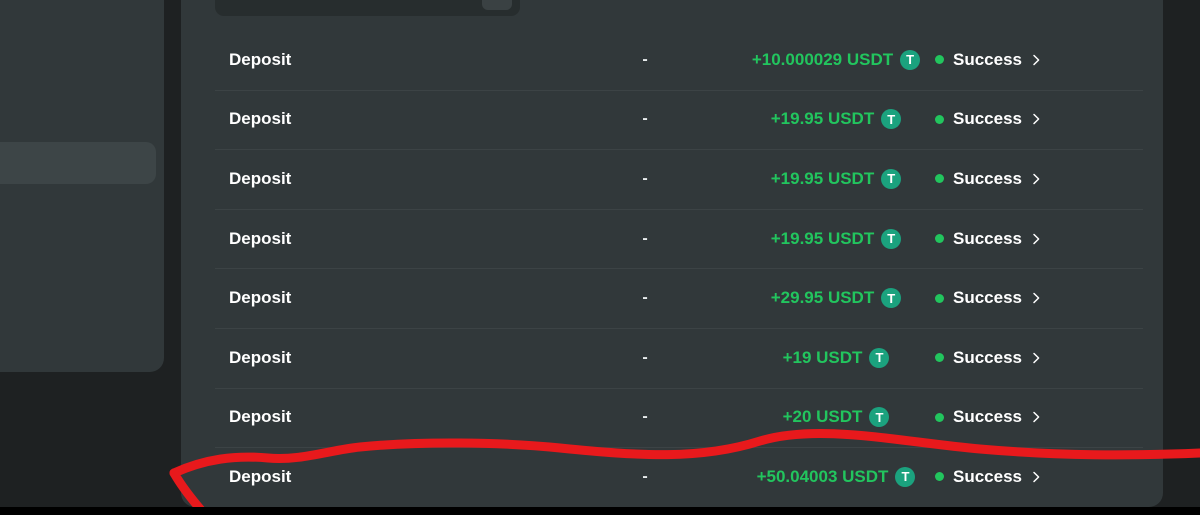 This screenshot has width=1200, height=515. I want to click on tx-amount: +29.95 USDT T, so click(836, 298).